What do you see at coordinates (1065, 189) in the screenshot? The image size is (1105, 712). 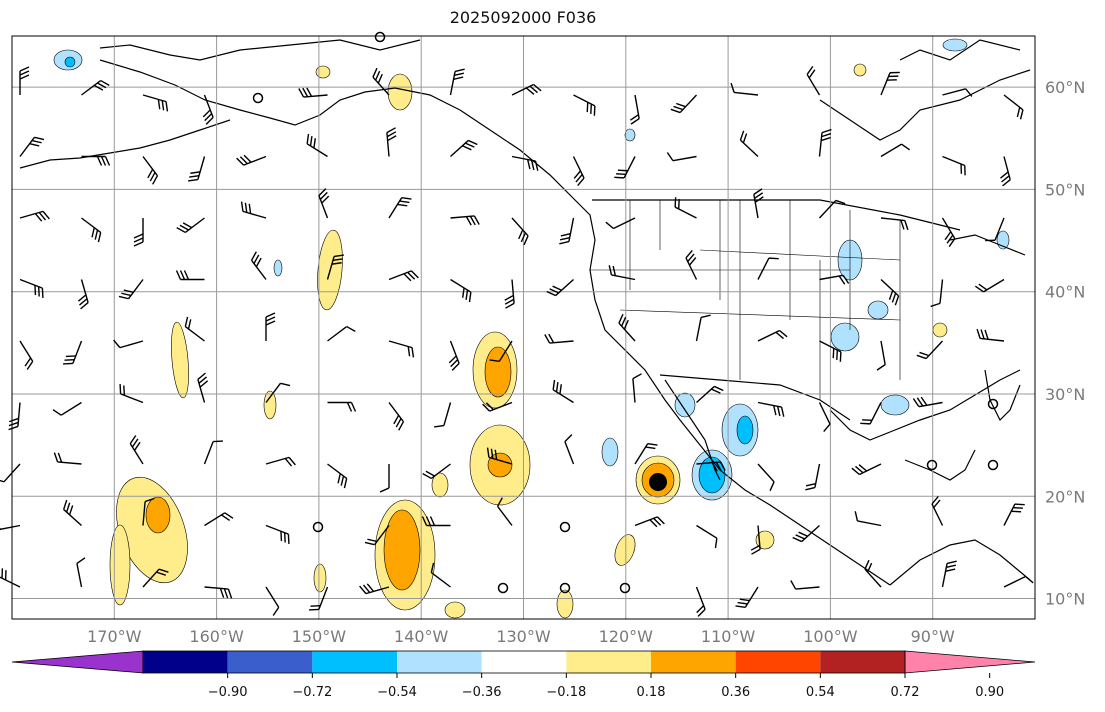 I see `lat-label: 50°N` at bounding box center [1065, 189].